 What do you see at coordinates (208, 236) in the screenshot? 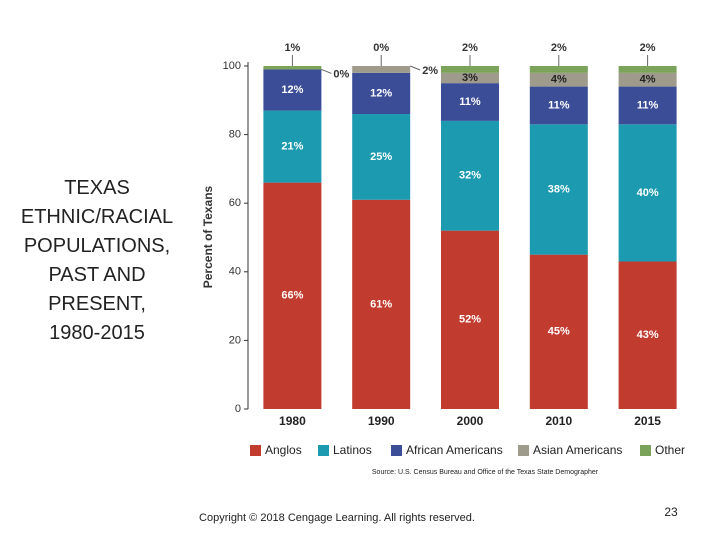
I see `y-axis-label: Percent of Texans` at bounding box center [208, 236].